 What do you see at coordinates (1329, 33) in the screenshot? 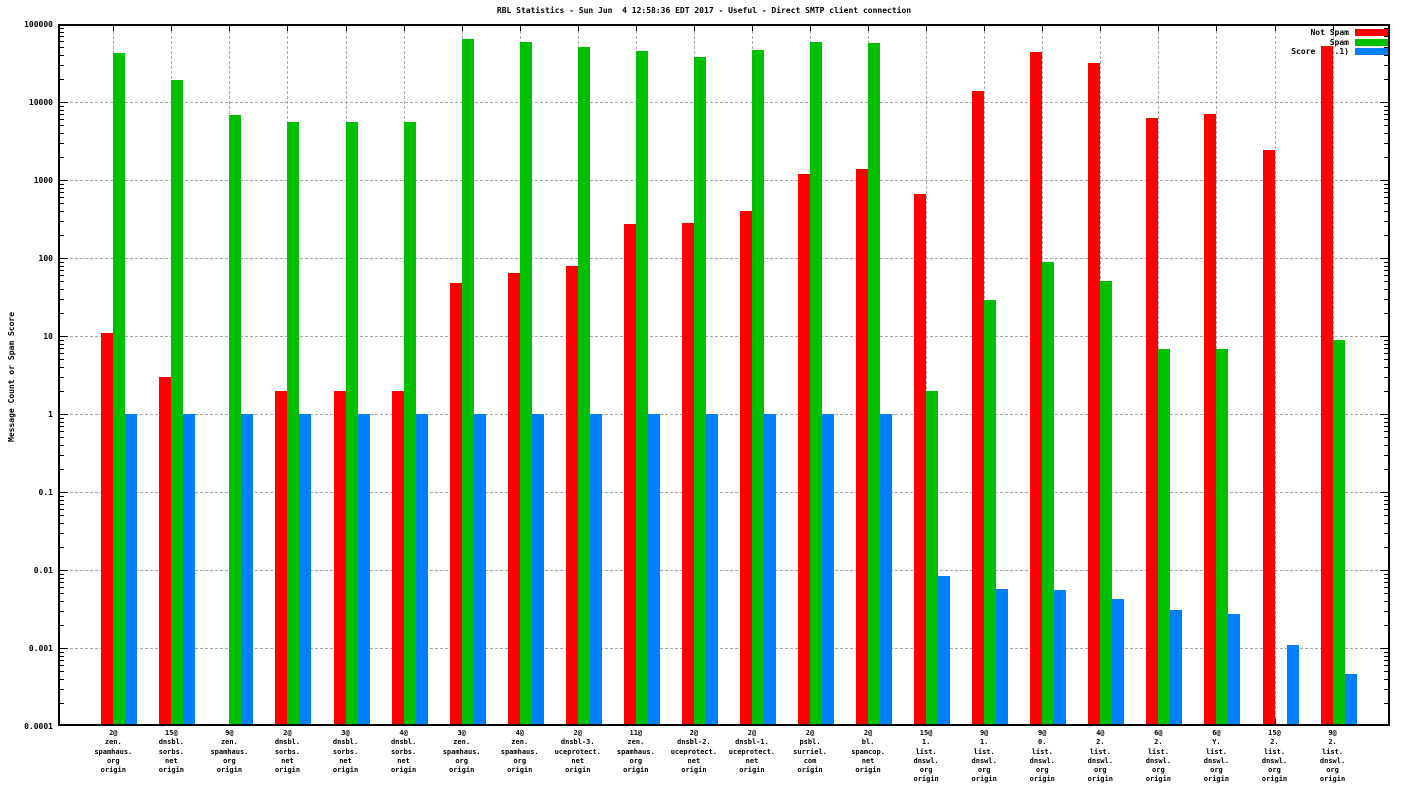
I see `legend-label-not-spam: Not Spam` at bounding box center [1329, 33].